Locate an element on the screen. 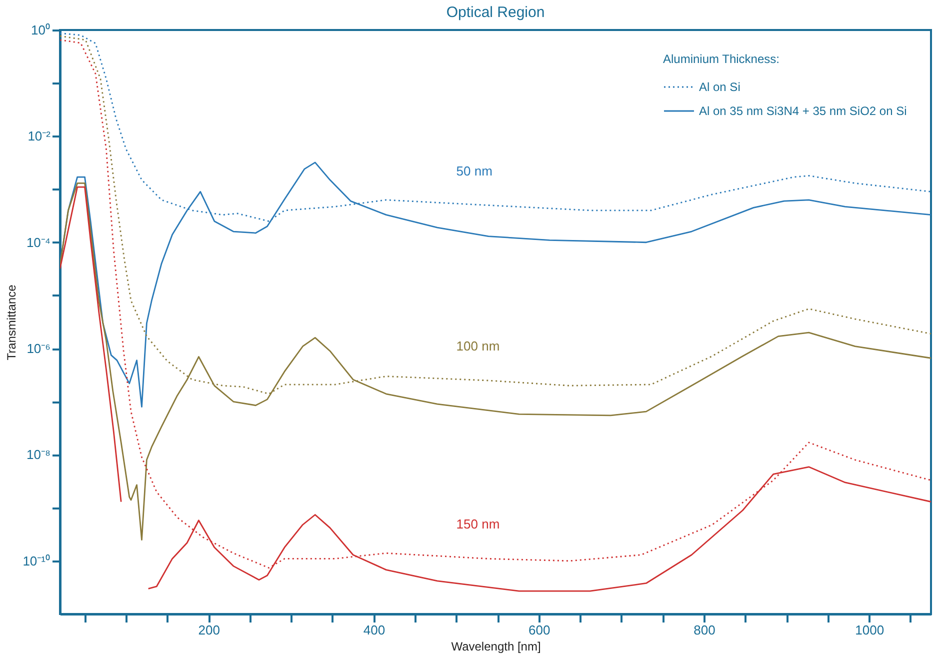 This screenshot has width=936, height=657. y-tick-label: 10⁻⁴ is located at coordinates (38, 242).